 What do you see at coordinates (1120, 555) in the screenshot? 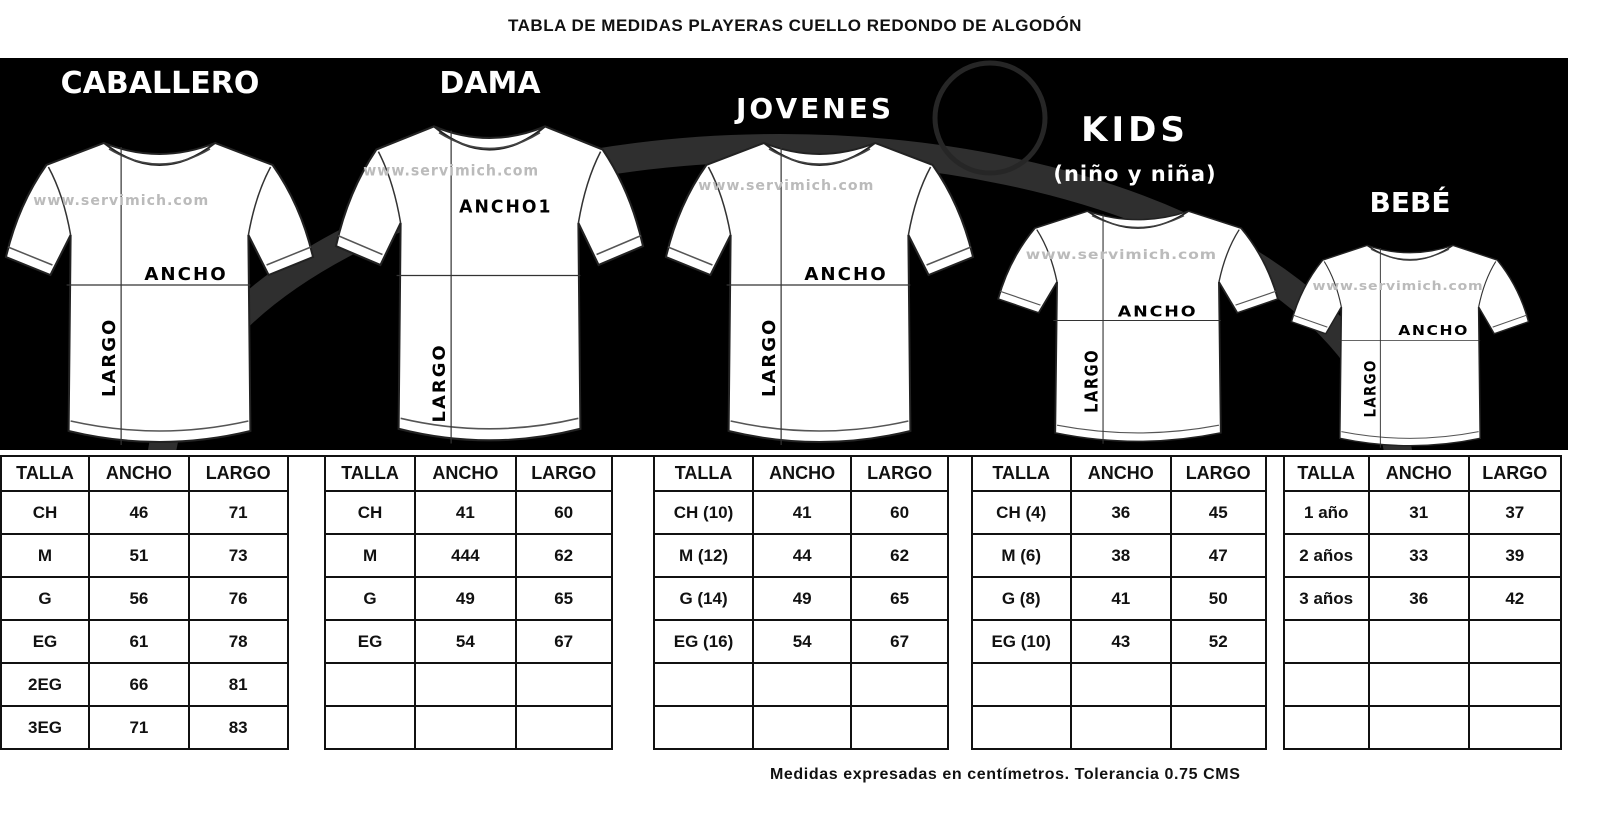
I see `kids-cell: 38` at bounding box center [1120, 555].